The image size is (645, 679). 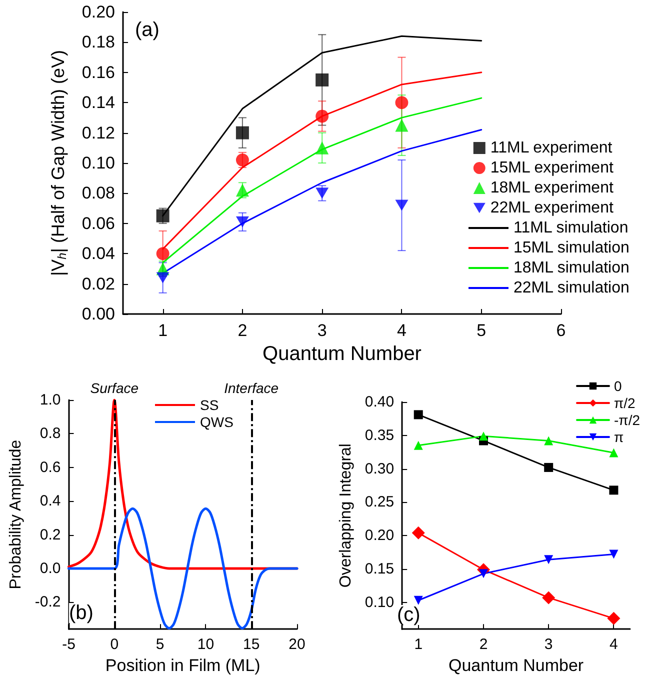 What do you see at coordinates (552, 208) in the screenshot?
I see `legend-label: 22ML experiment` at bounding box center [552, 208].